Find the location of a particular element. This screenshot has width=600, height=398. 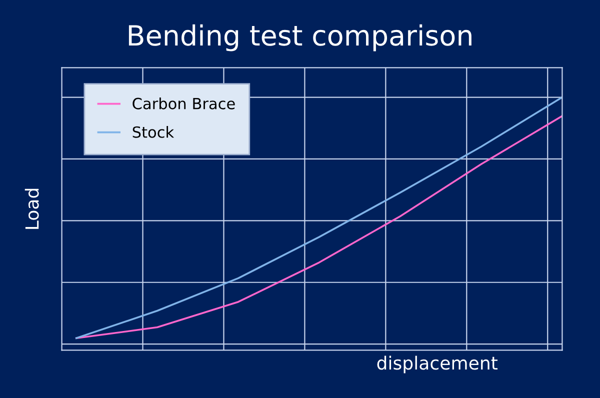

chart-title: Bending test comparison is located at coordinates (300, 38).